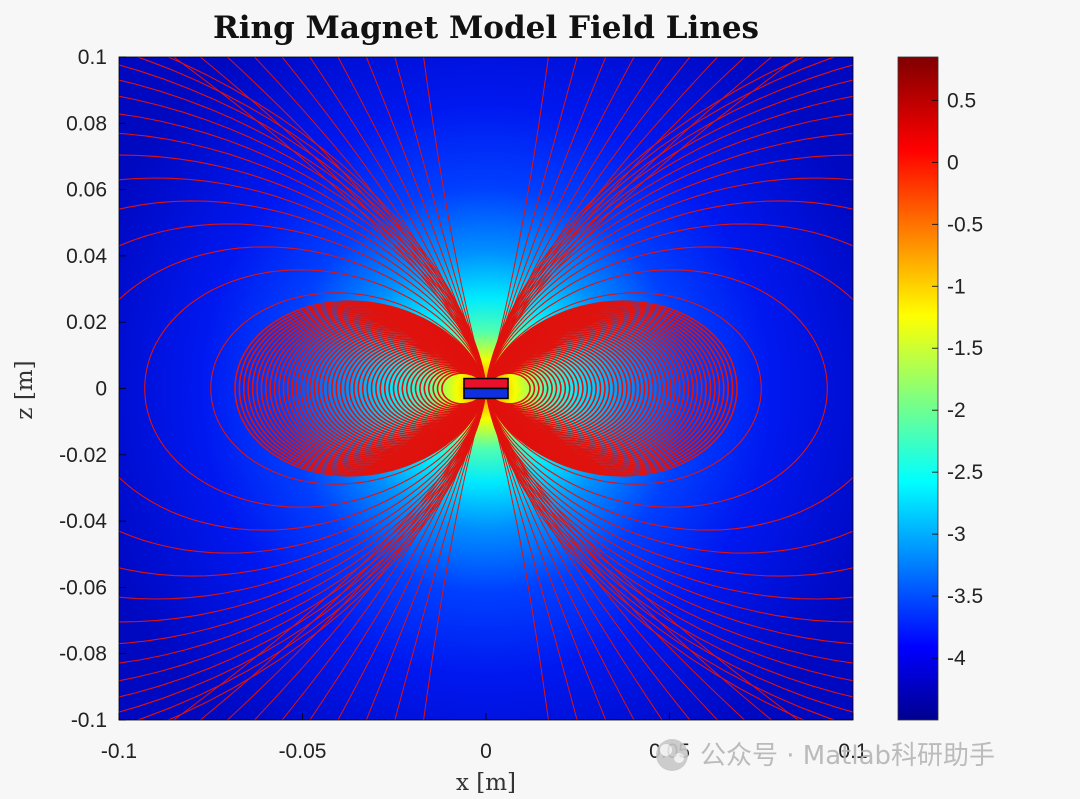 The image size is (1080, 799). Describe the element at coordinates (918, 388) in the screenshot. I see `colorbar` at that location.